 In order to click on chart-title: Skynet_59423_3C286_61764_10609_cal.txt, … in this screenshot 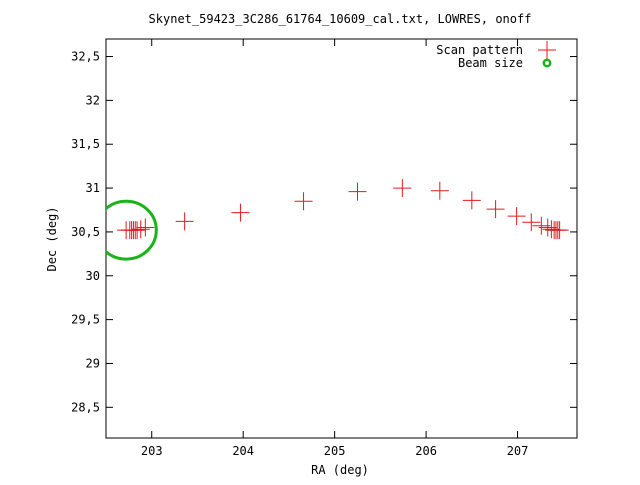, I will do `click(340, 19)`.